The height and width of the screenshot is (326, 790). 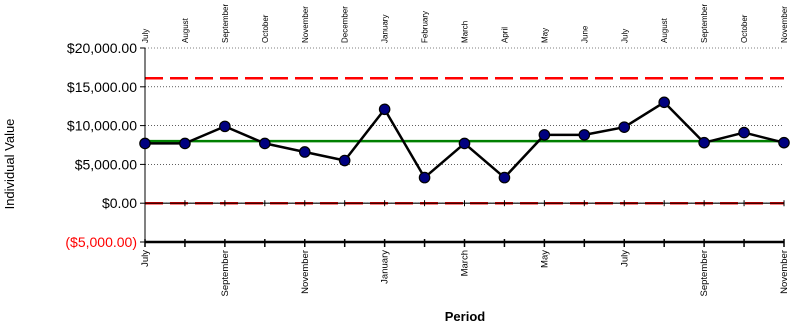 I want to click on top-axis-label-16: November, so click(x=784, y=24).